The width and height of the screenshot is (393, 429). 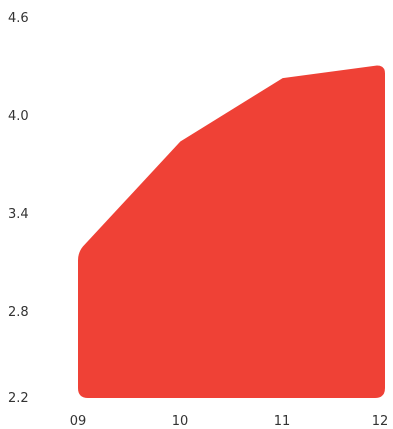 What do you see at coordinates (282, 421) in the screenshot?
I see `x-tick-label: 11` at bounding box center [282, 421].